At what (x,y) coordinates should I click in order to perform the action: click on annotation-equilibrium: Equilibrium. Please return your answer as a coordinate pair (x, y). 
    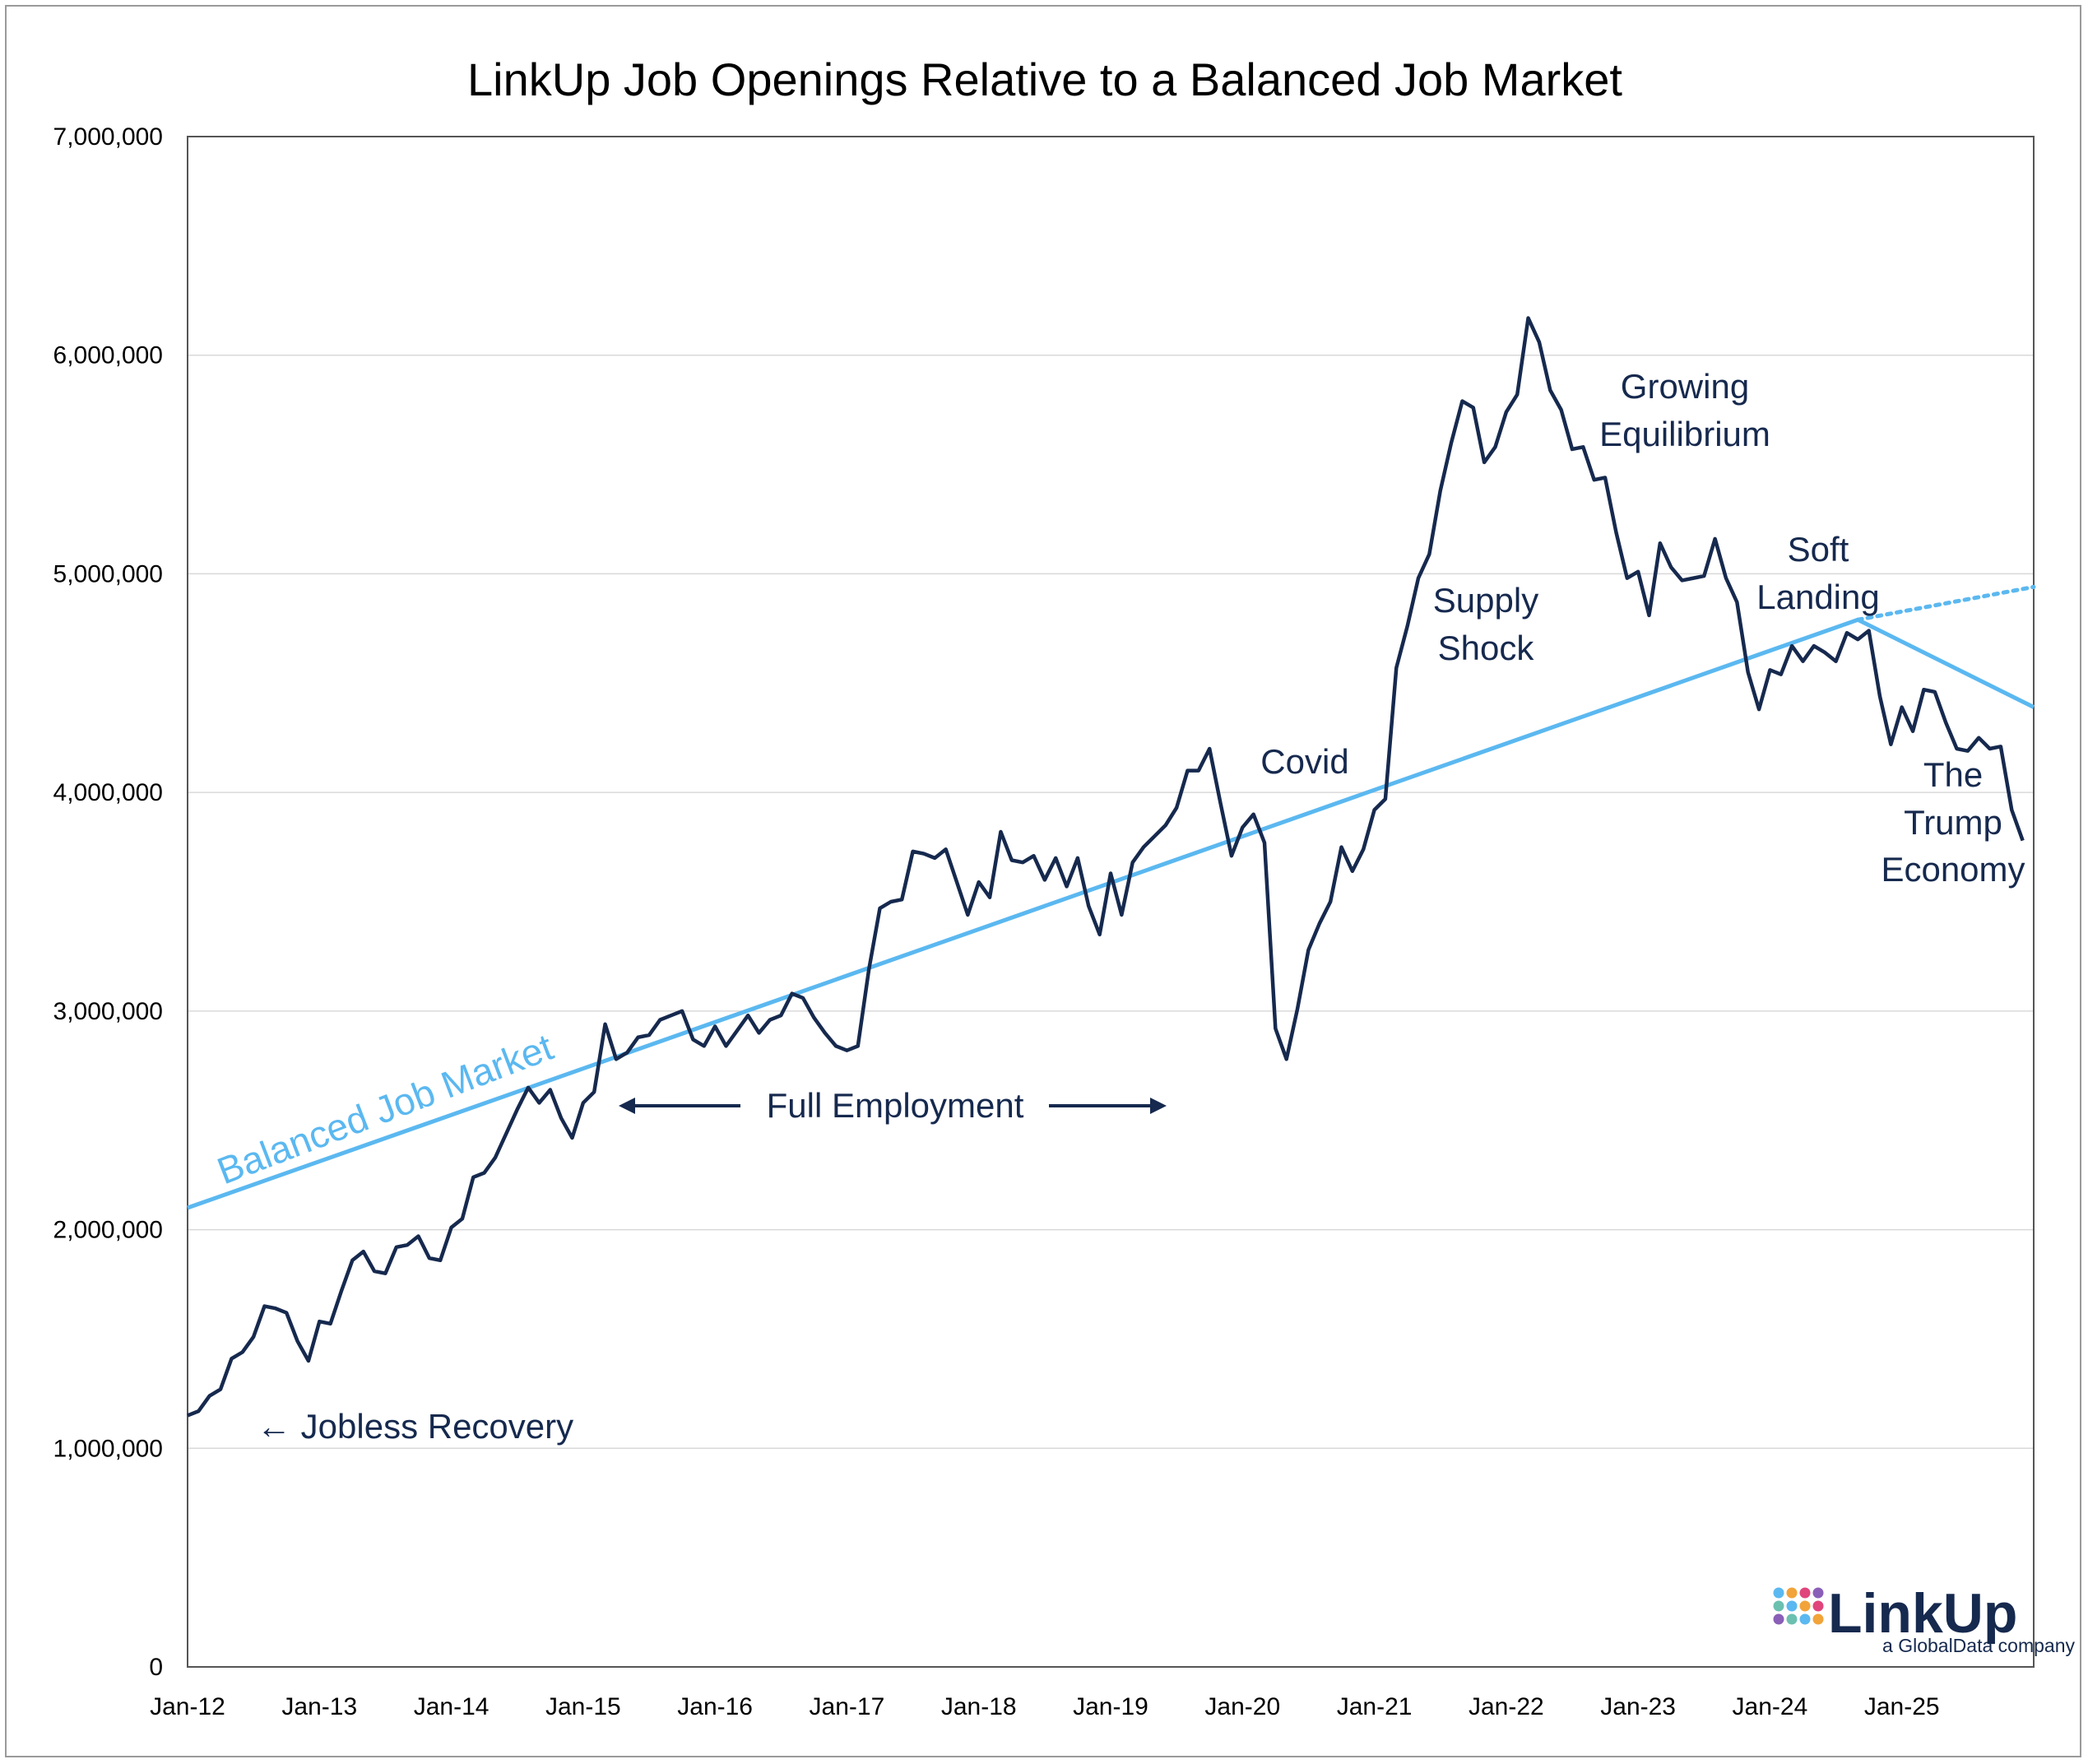
    Looking at the image, I should click on (1684, 434).